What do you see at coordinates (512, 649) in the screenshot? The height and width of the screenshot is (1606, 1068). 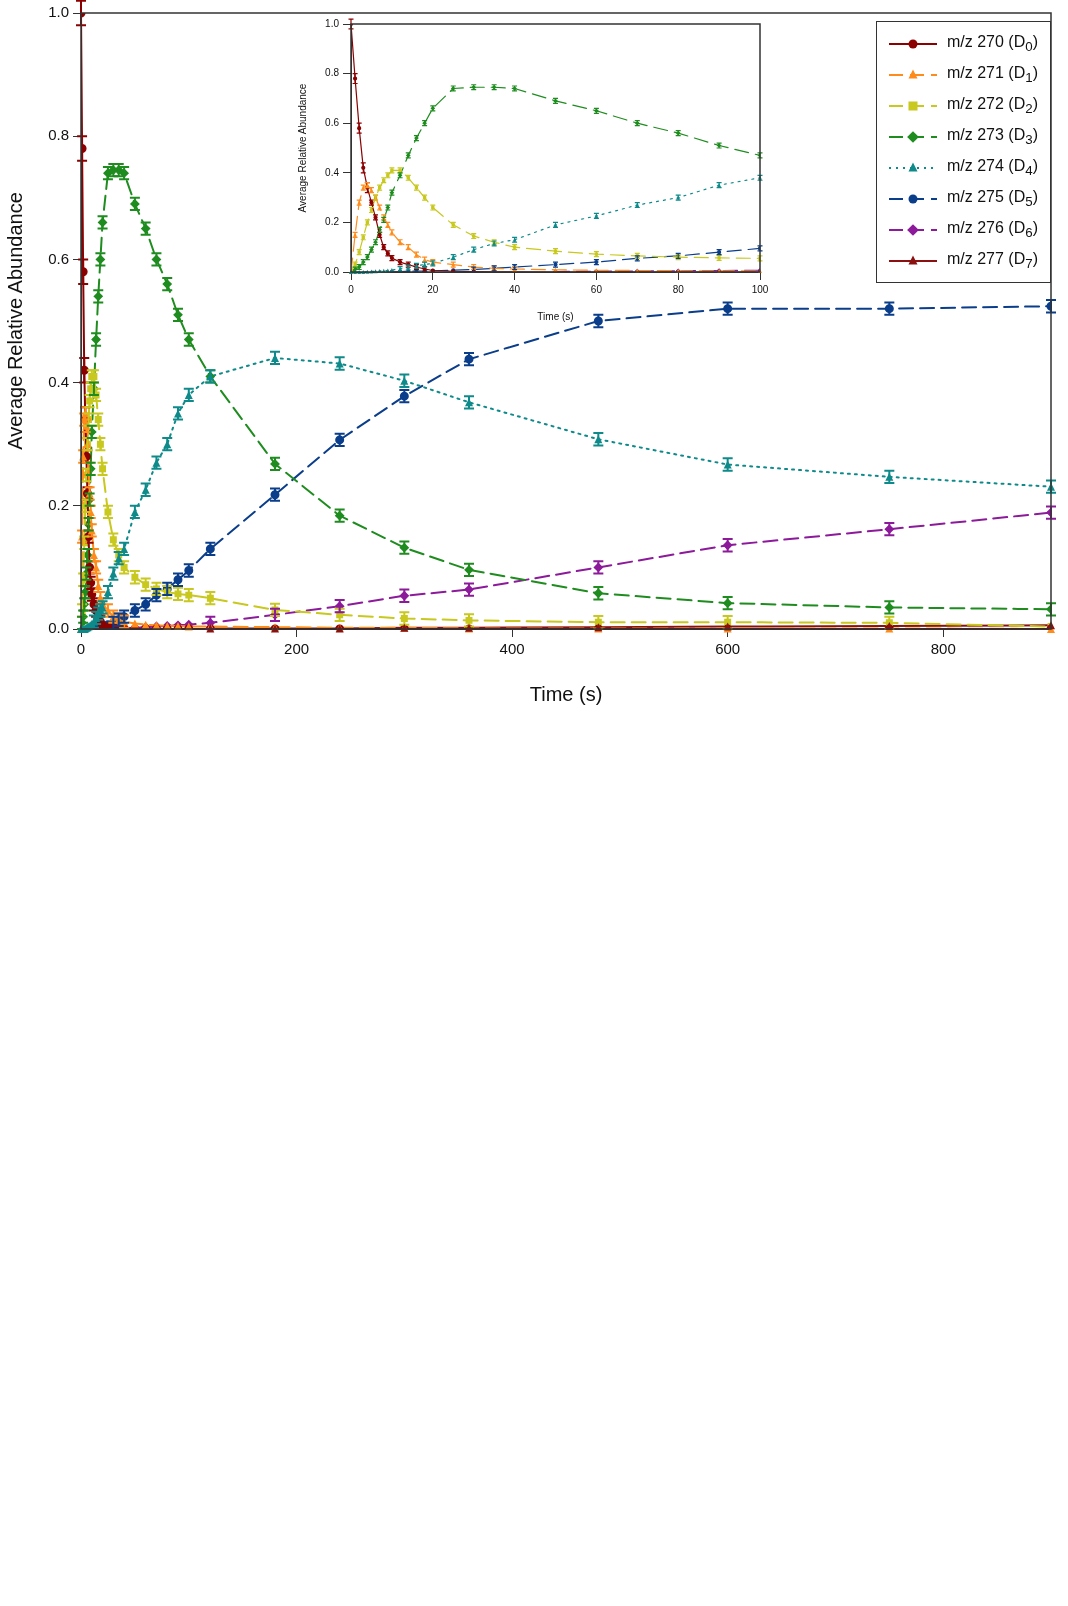 I see `x-tick-label: 400` at bounding box center [512, 649].